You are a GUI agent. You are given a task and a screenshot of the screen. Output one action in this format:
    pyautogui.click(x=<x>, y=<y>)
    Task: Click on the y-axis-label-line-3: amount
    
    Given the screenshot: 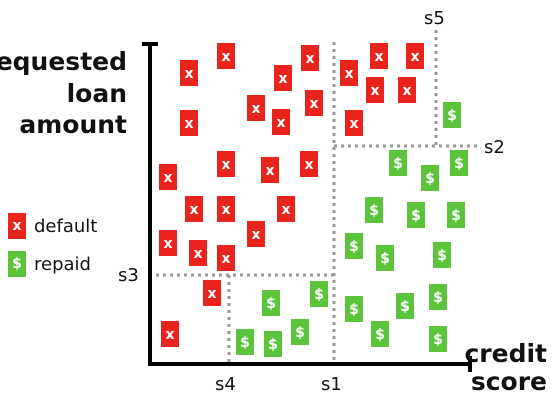 What is the action you would take?
    pyautogui.click(x=73, y=124)
    